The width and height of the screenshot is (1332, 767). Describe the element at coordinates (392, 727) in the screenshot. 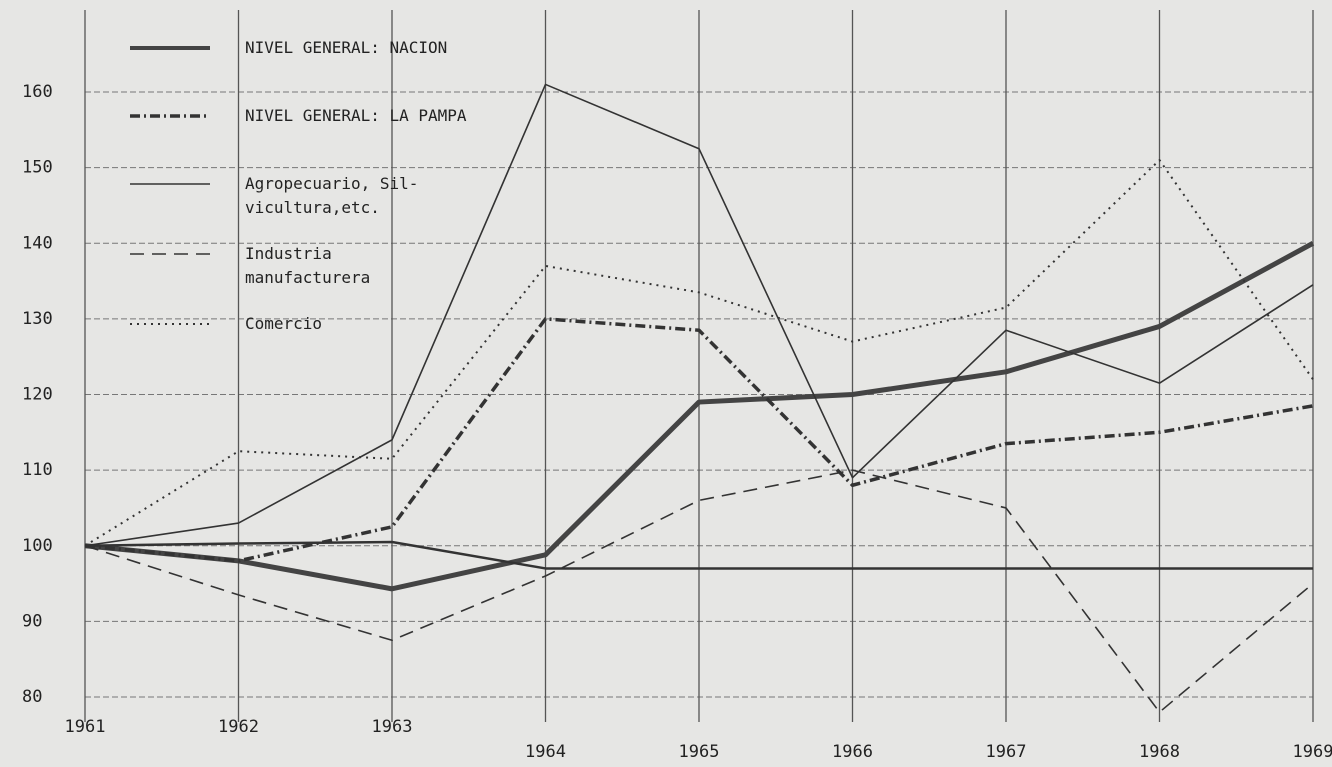

I see `x-tick-label: 1963` at that location.